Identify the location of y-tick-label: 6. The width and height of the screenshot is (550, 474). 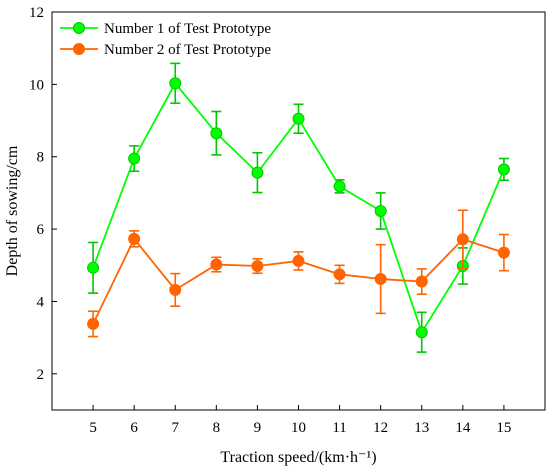
(41, 230).